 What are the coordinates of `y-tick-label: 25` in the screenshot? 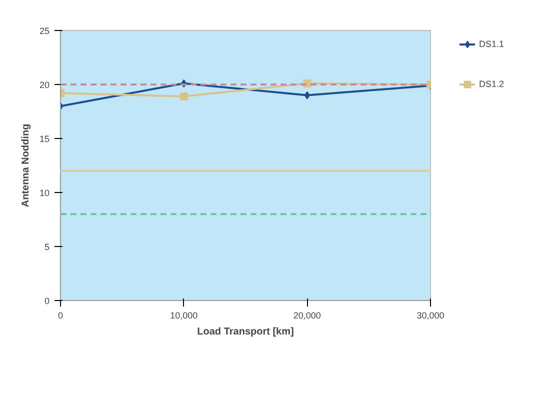 It's located at (44, 31).